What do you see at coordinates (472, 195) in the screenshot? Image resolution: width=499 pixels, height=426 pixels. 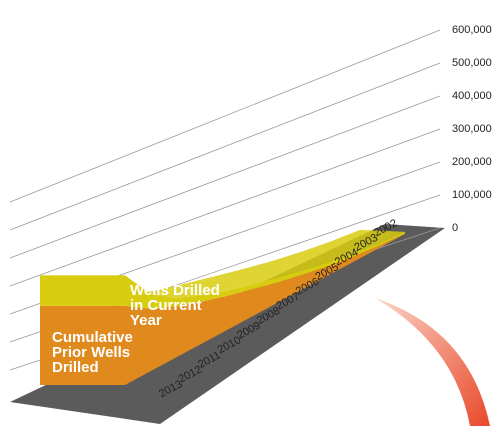 I see `y-tick-label: 100,000` at bounding box center [472, 195].